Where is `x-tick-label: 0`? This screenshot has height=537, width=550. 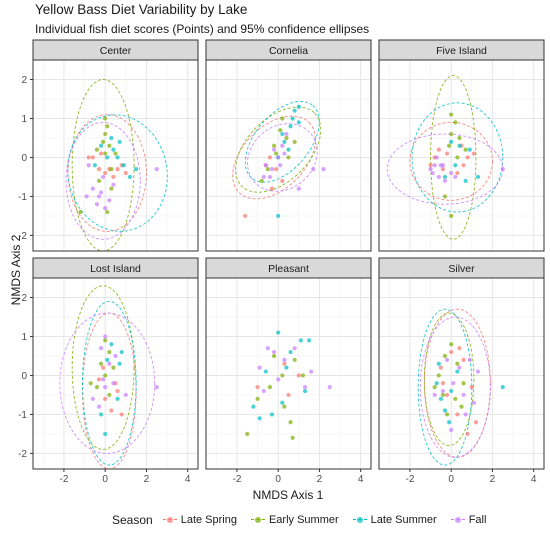
x-tick-label: 0 is located at coordinates (278, 479).